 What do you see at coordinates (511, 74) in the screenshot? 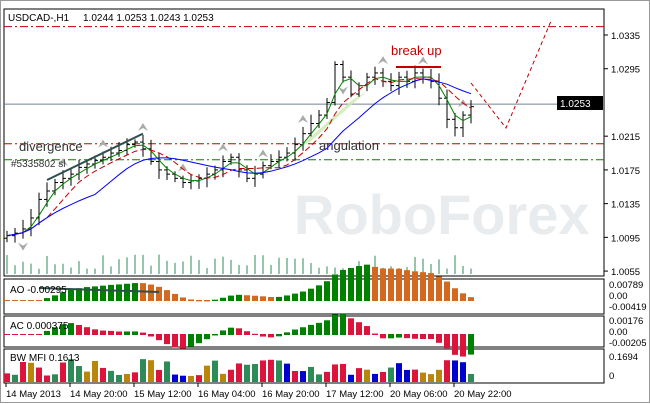
I see `forecast-line` at bounding box center [511, 74].